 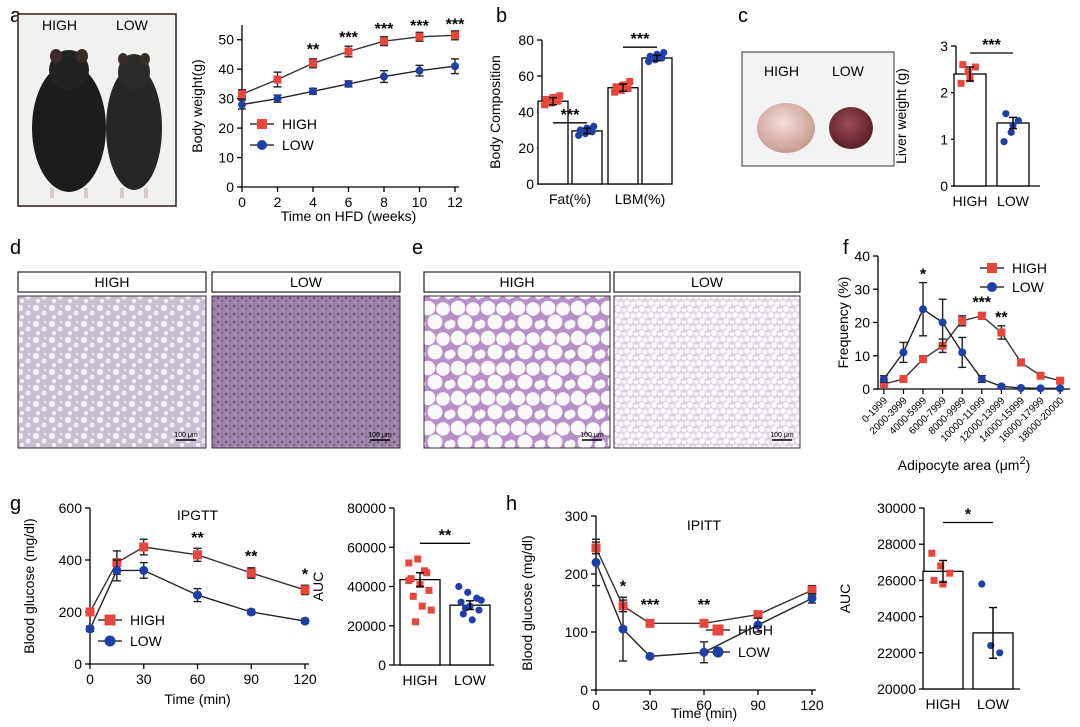 I want to click on liver-histo-header-low, so click(x=306, y=282).